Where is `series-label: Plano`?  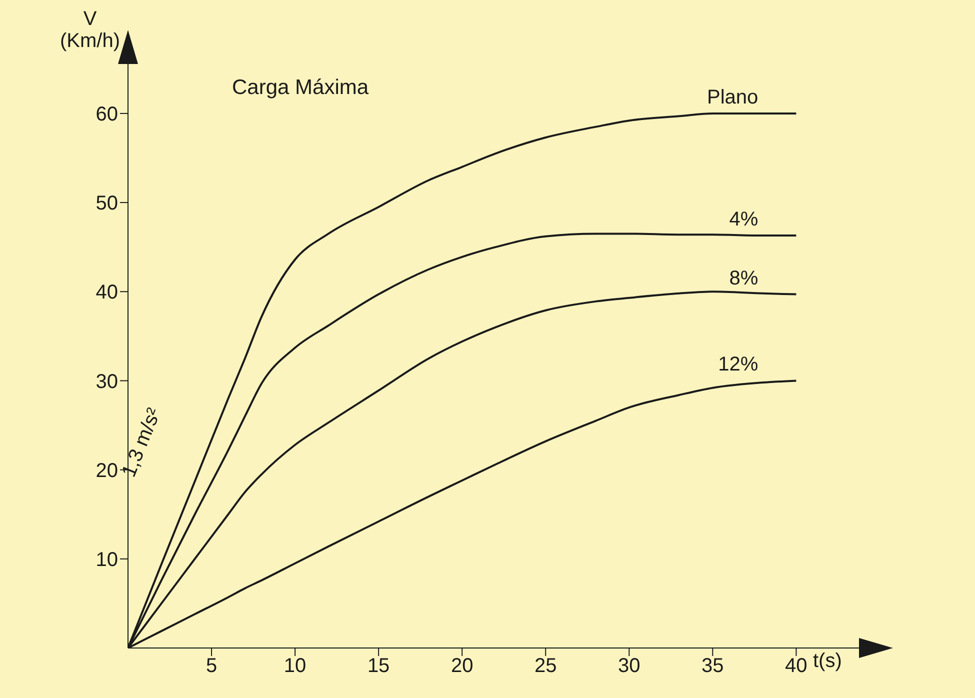
series-label: Plano is located at coordinates (732, 97).